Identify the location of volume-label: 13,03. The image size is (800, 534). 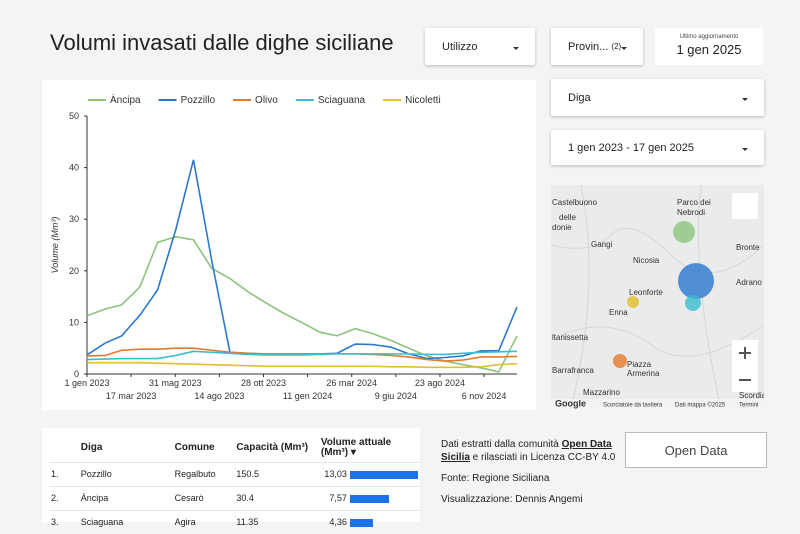
(335, 474).